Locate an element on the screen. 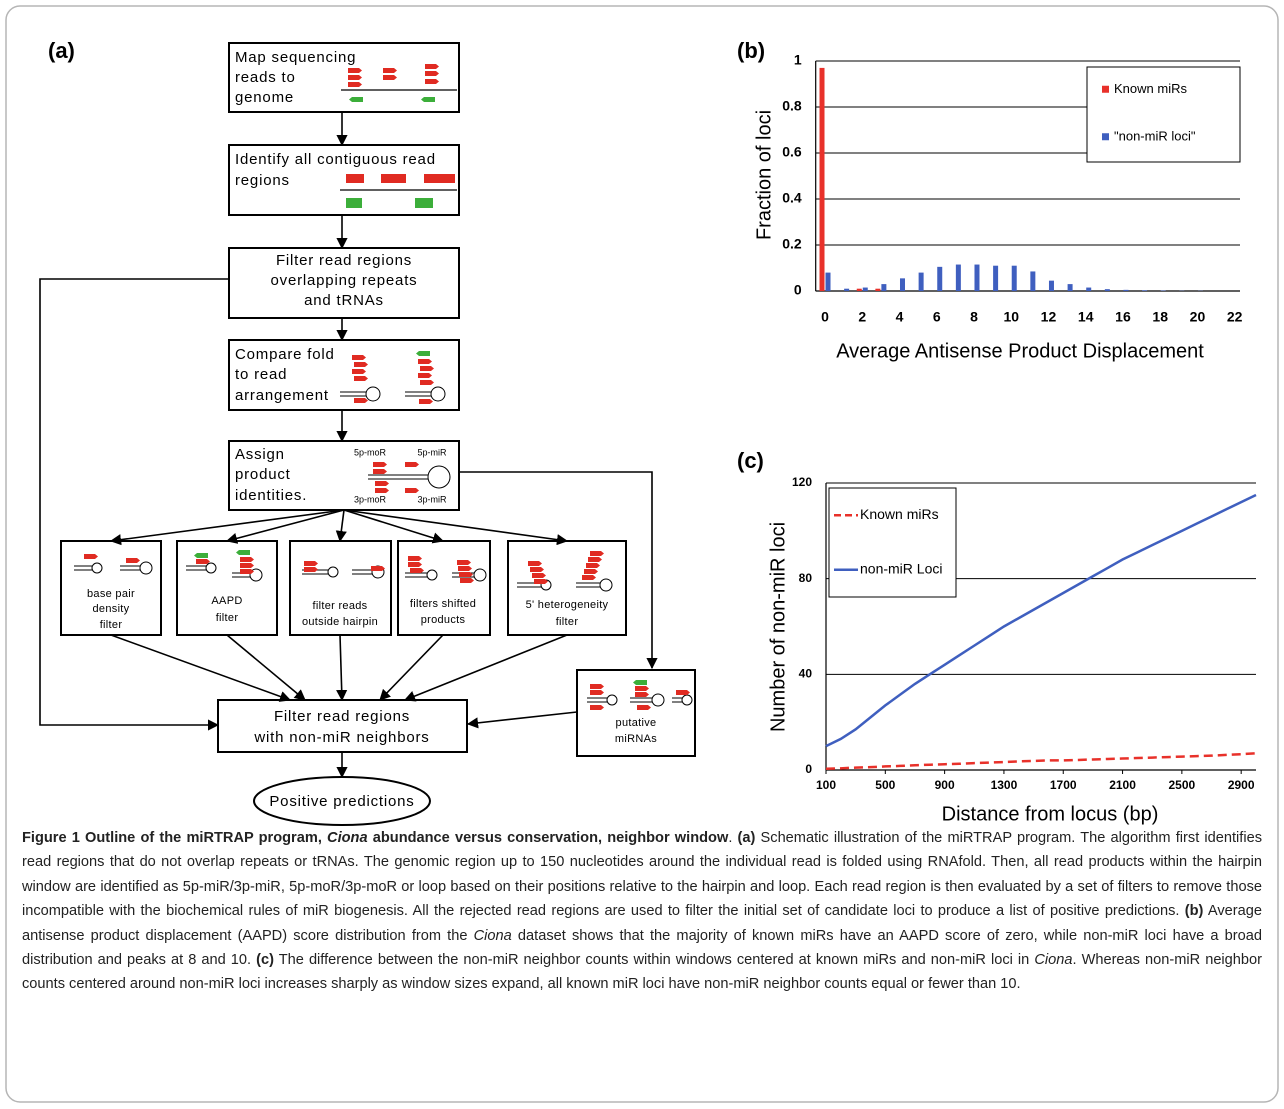  flow-box-text: arrangement is located at coordinates (282, 395).